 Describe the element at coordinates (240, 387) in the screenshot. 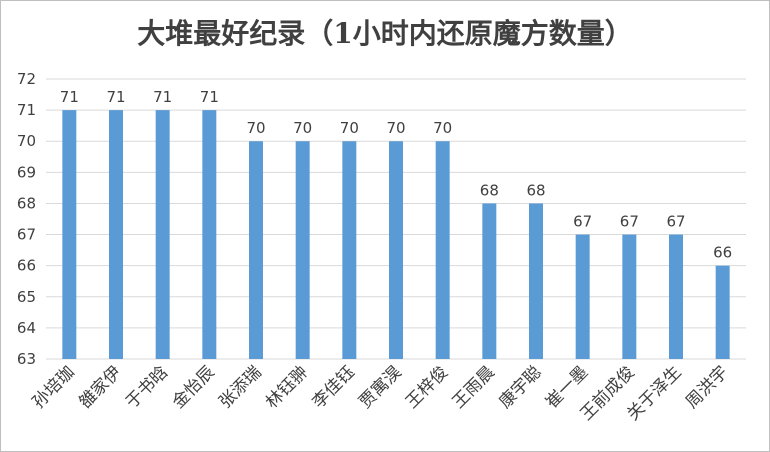

I see `category-label: 张添瑞` at that location.